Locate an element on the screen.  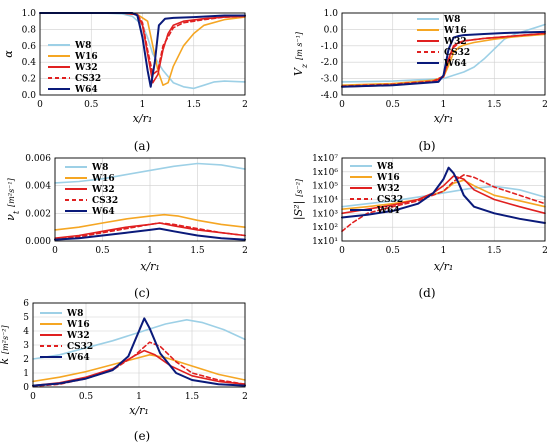
series-line-w32 is located at coordinates (139, 368).